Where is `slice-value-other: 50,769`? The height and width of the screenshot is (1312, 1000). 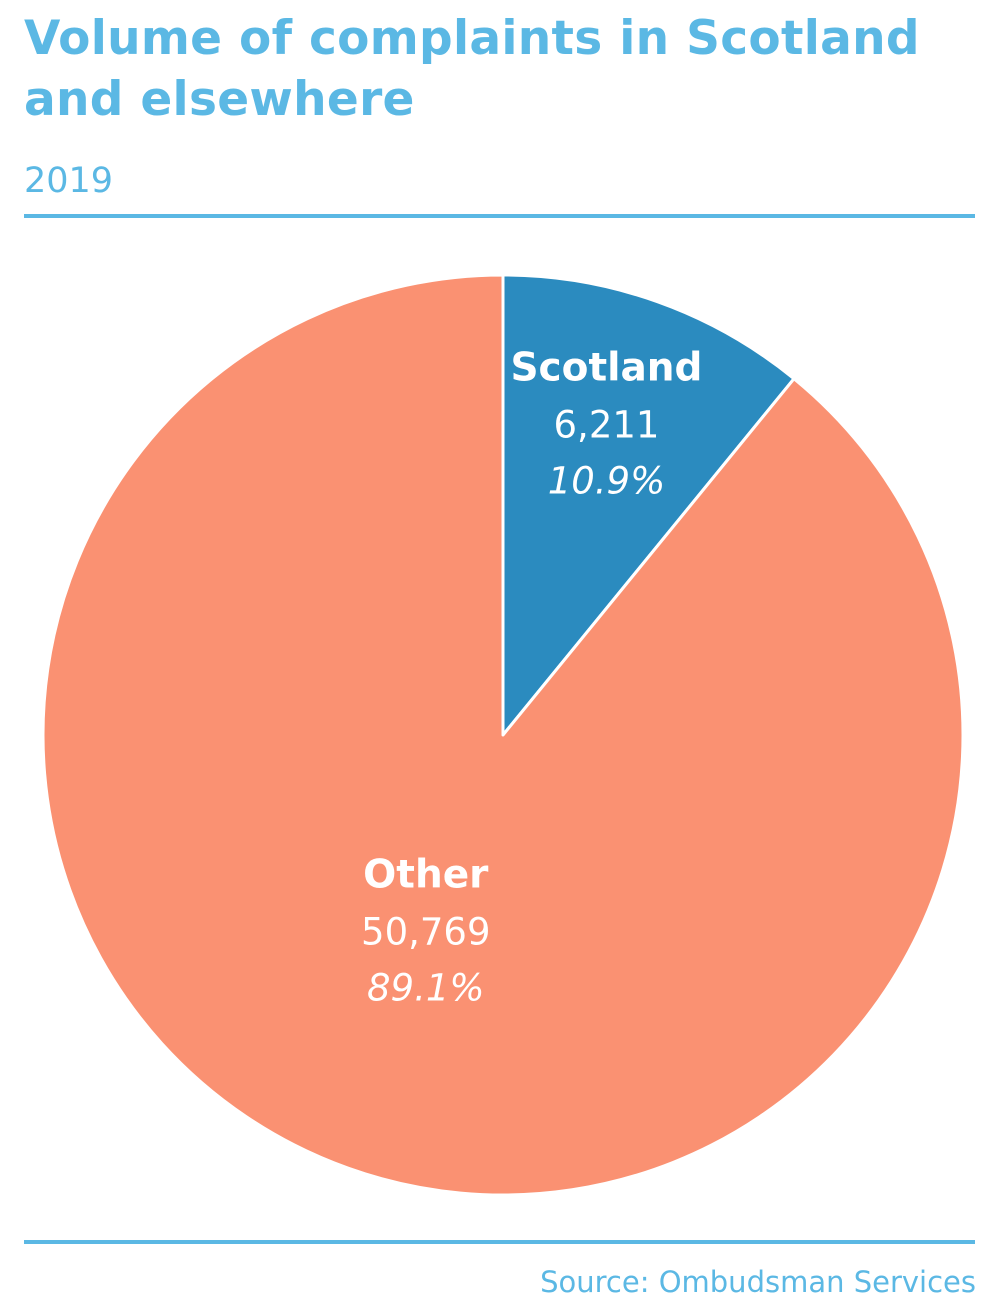 slice-value-other: 50,769 is located at coordinates (425, 932).